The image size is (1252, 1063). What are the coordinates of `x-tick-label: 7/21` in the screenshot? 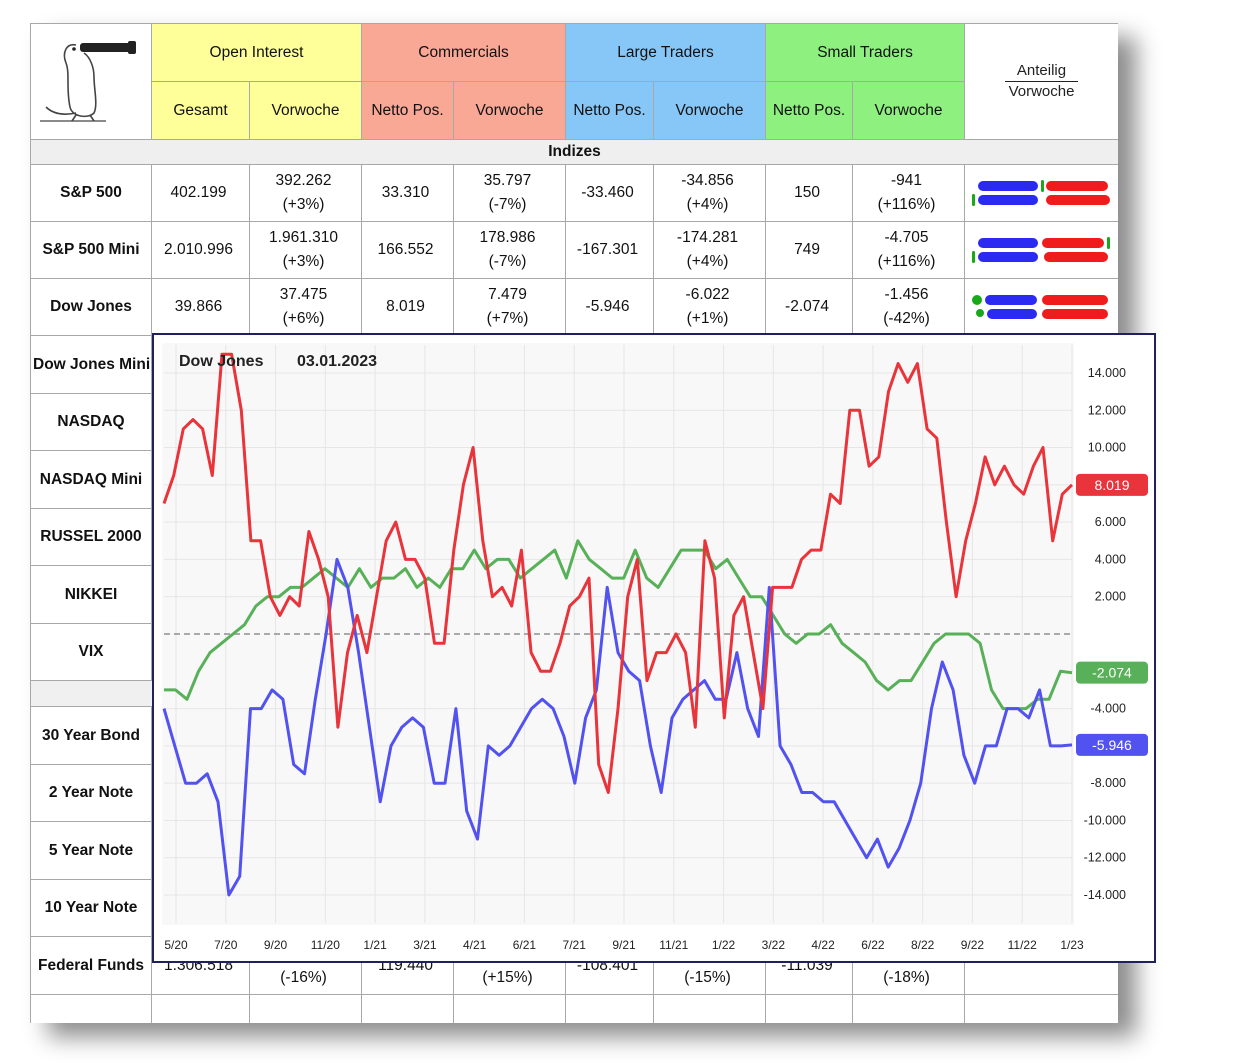 It's located at (575, 945).